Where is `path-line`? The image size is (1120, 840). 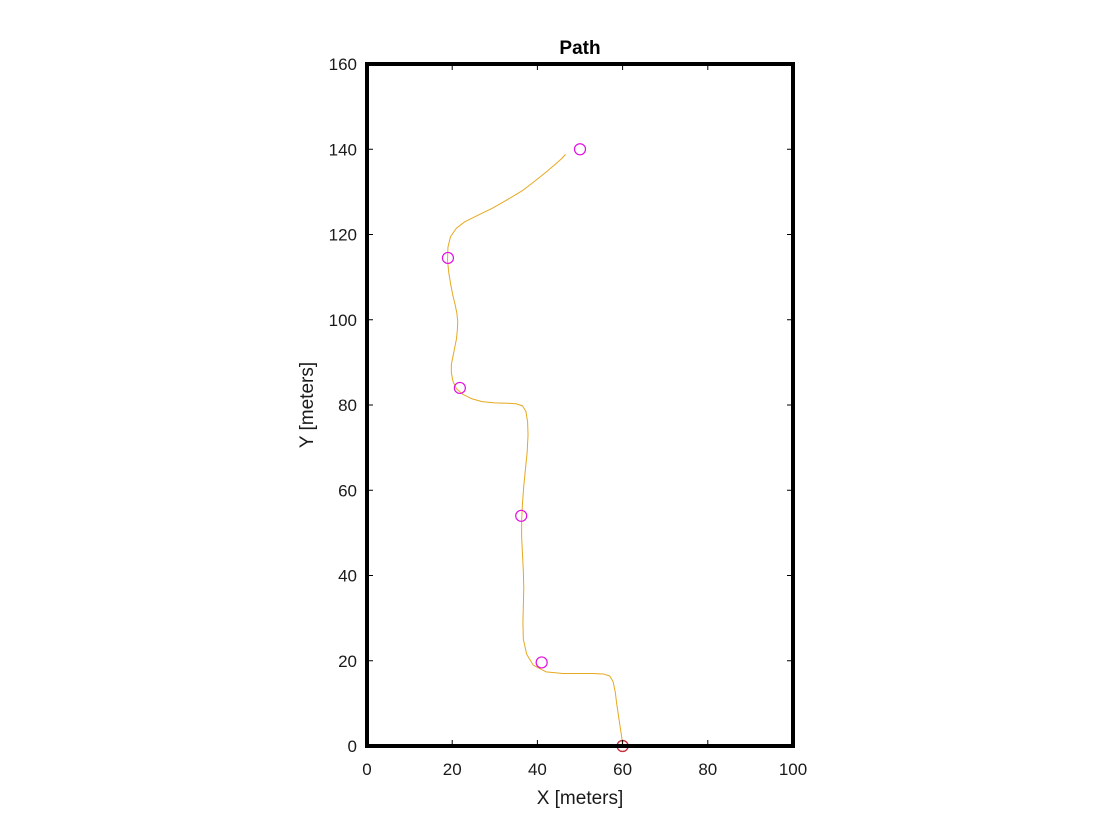 path-line is located at coordinates (535, 450).